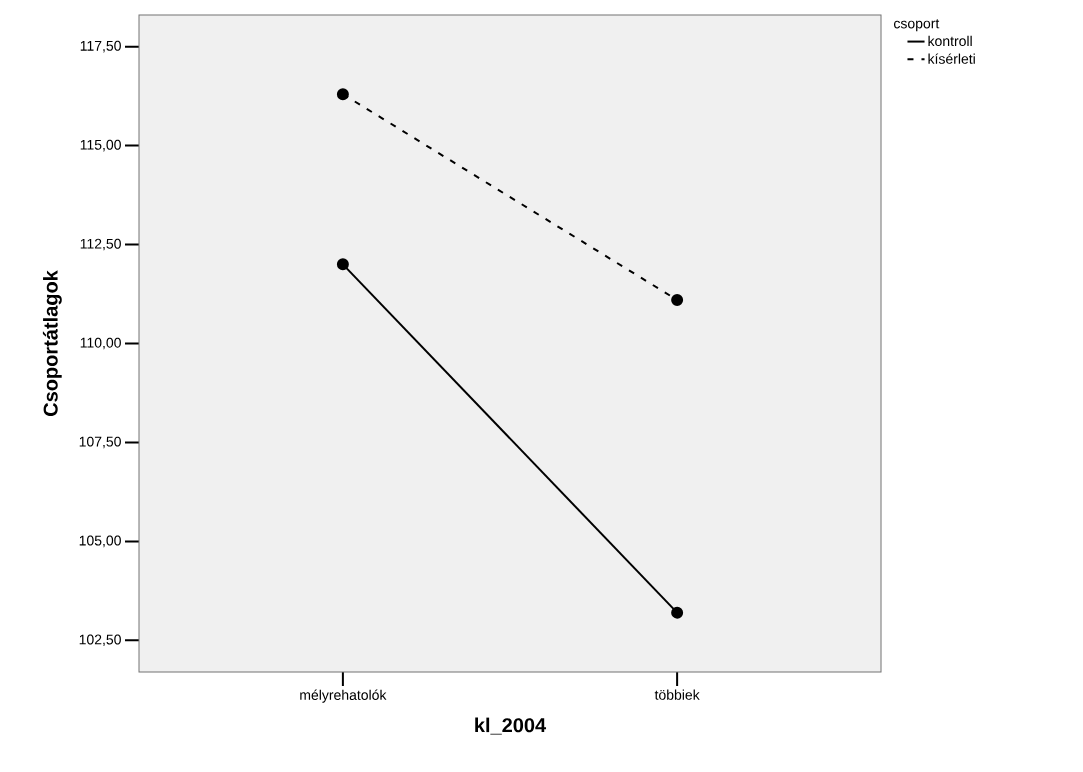 The width and height of the screenshot is (1083, 772). What do you see at coordinates (52, 343) in the screenshot?
I see `y-axis-title: Csoportátlagok` at bounding box center [52, 343].